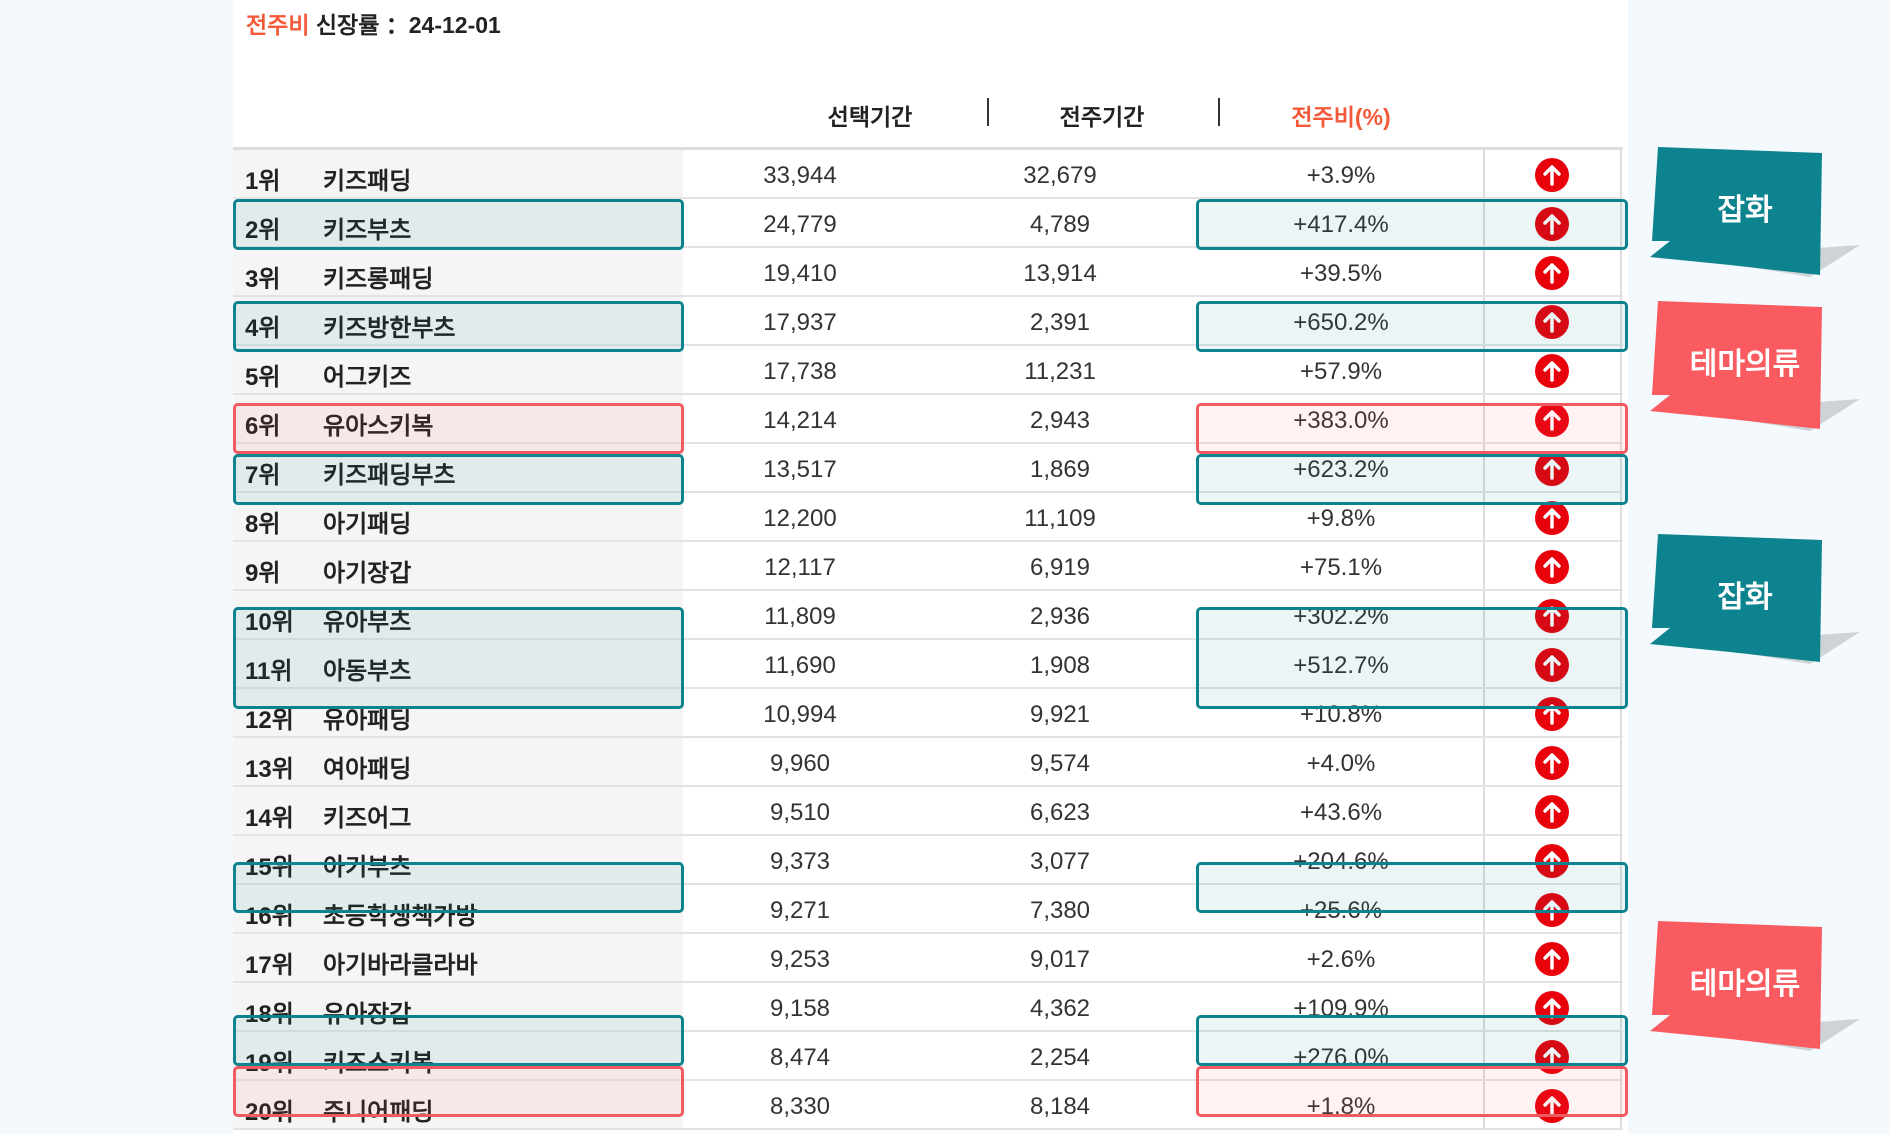  What do you see at coordinates (800, 910) in the screenshot?
I see `selected-value: 9,271` at bounding box center [800, 910].